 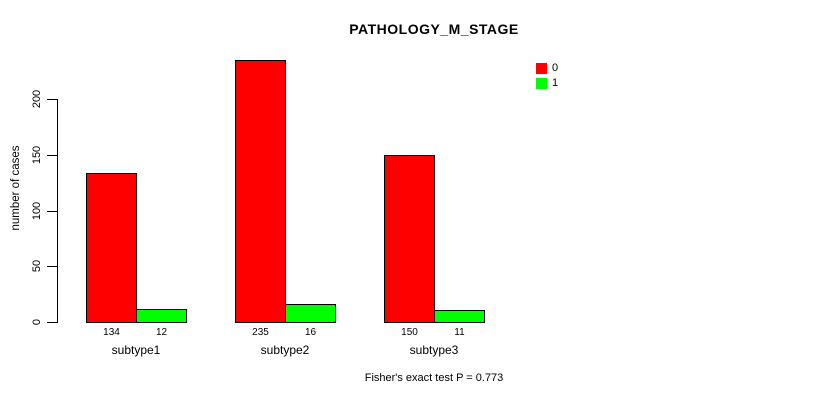 I want to click on bar-value-label: 12, so click(x=161, y=332).